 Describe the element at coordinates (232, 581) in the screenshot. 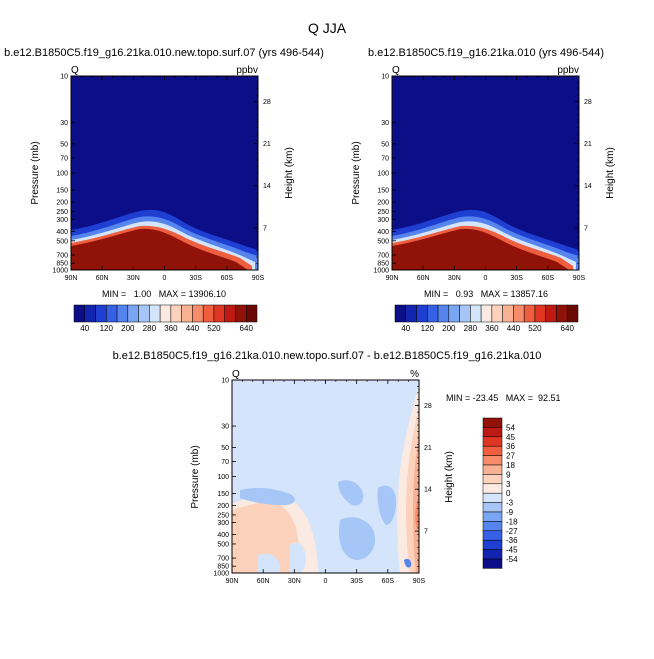

I see `panel-c-xtick-label: 90N` at that location.